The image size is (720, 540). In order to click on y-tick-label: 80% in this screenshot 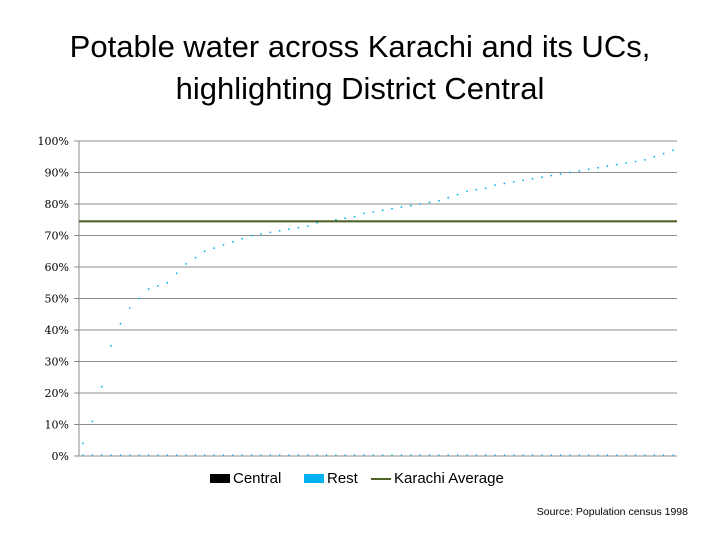, I will do `click(57, 204)`.